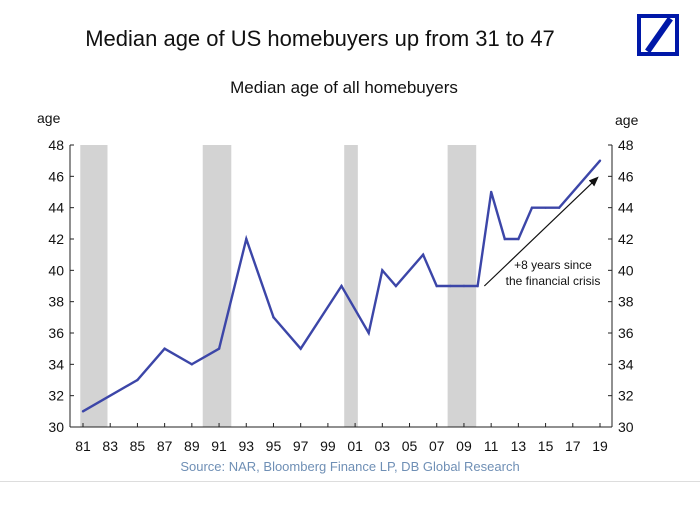 The width and height of the screenshot is (700, 507). What do you see at coordinates (627, 120) in the screenshot?
I see `y-axis-label-right: age` at bounding box center [627, 120].